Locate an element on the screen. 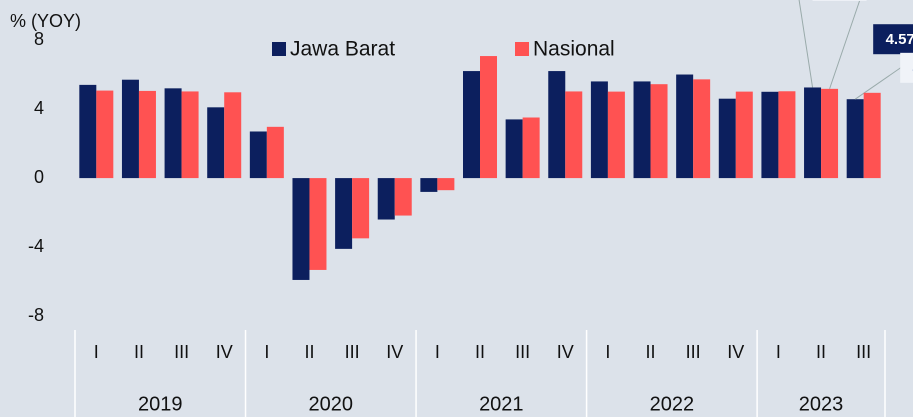 The height and width of the screenshot is (417, 913). group-label: 2020 is located at coordinates (331, 404).